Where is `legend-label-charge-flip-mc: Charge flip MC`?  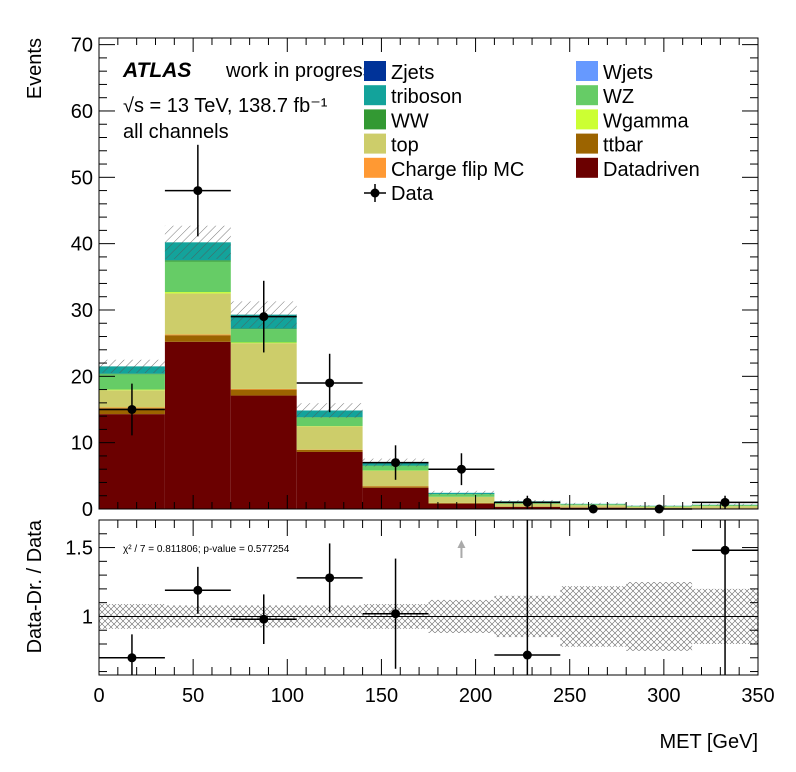
legend-label-charge-flip-mc: Charge flip MC is located at coordinates (457, 170).